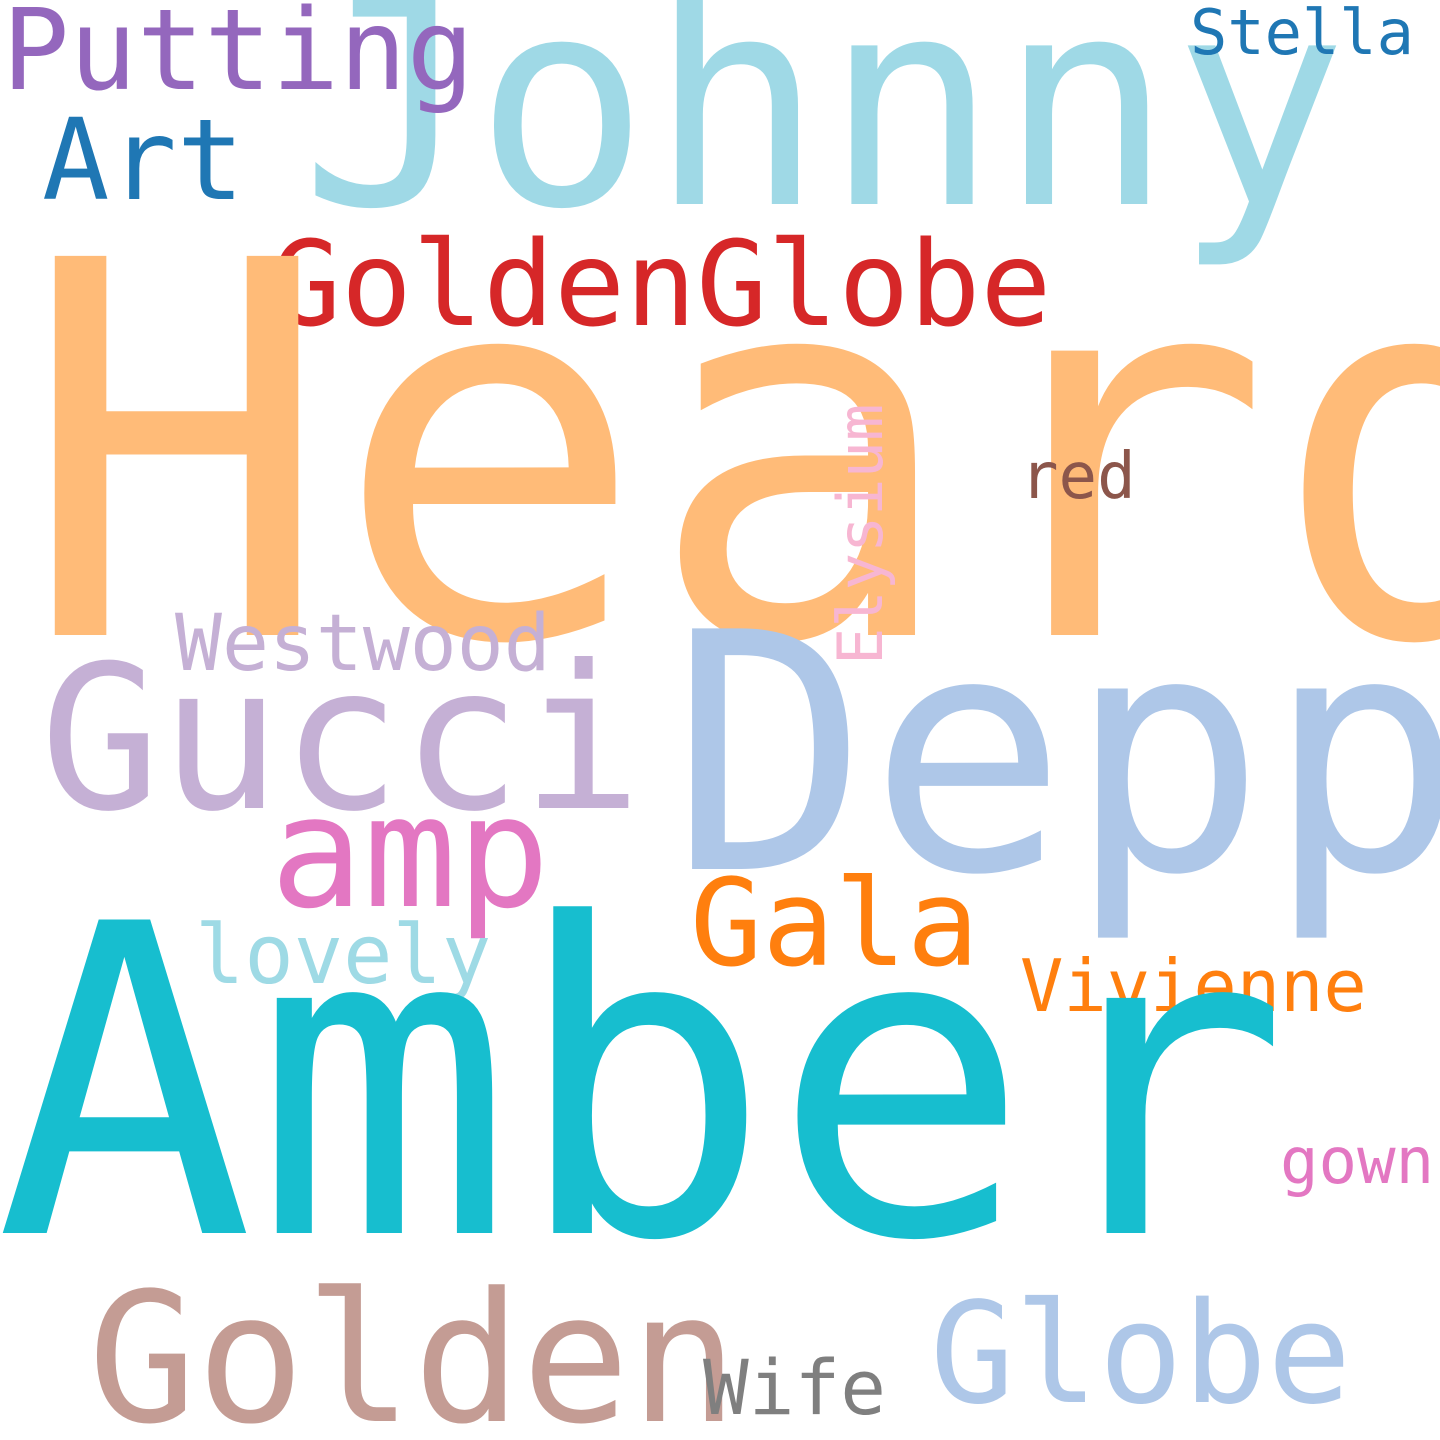 This screenshot has width=1440, height=1440. I want to click on word-art: Art, so click(143, 161).